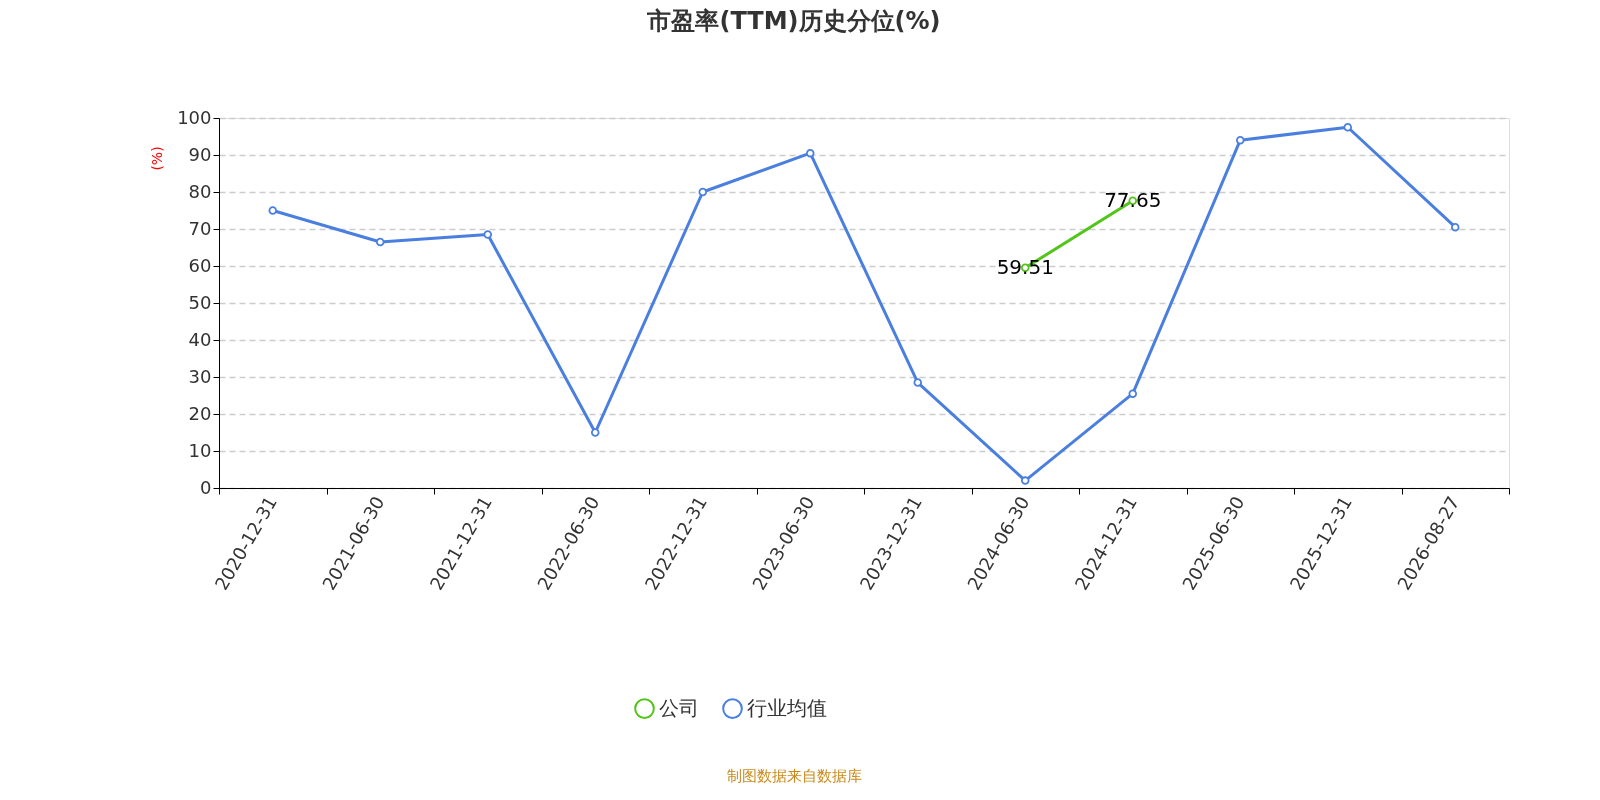 This screenshot has width=1600, height=800. I want to click on y-axis-title: (%), so click(156, 158).